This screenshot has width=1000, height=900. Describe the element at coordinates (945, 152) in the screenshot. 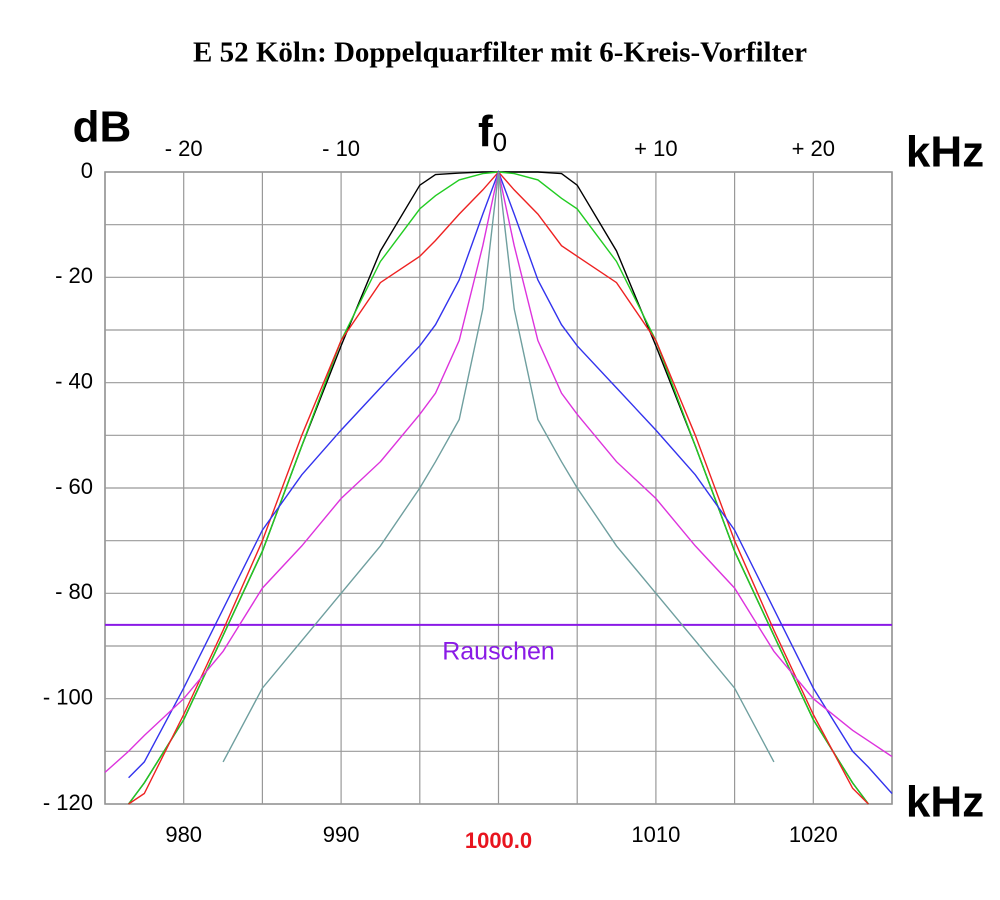

I see `x2-axis-label: kHz` at that location.